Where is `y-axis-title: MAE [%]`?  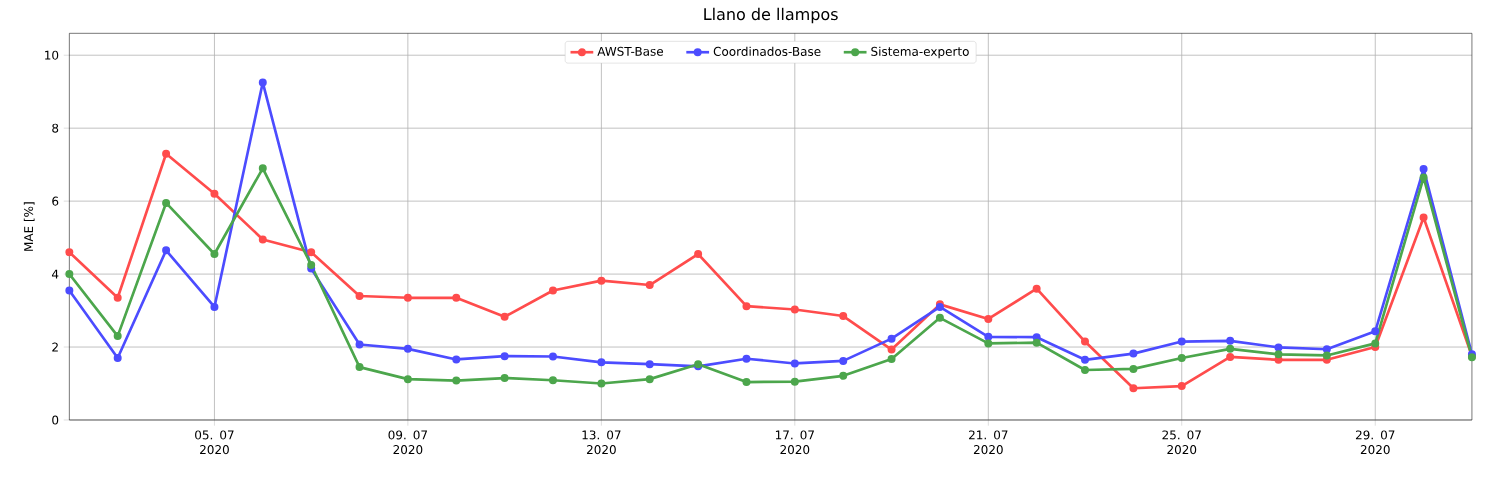 y-axis-title: MAE [%] is located at coordinates (29, 227).